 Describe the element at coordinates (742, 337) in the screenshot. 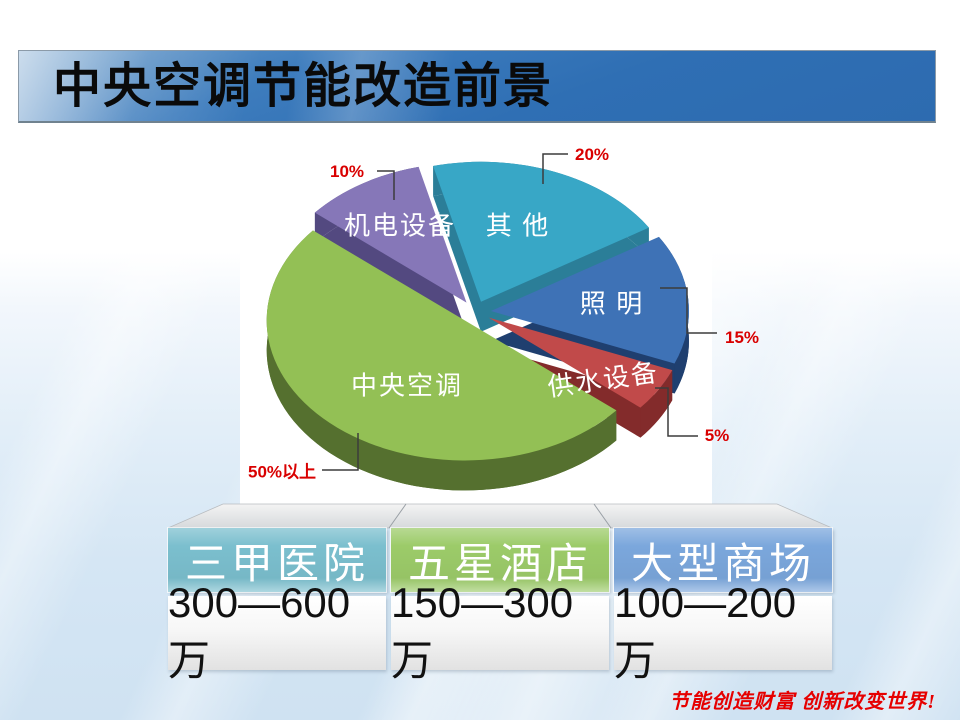

I see `pie-slice-percent: 15%` at that location.